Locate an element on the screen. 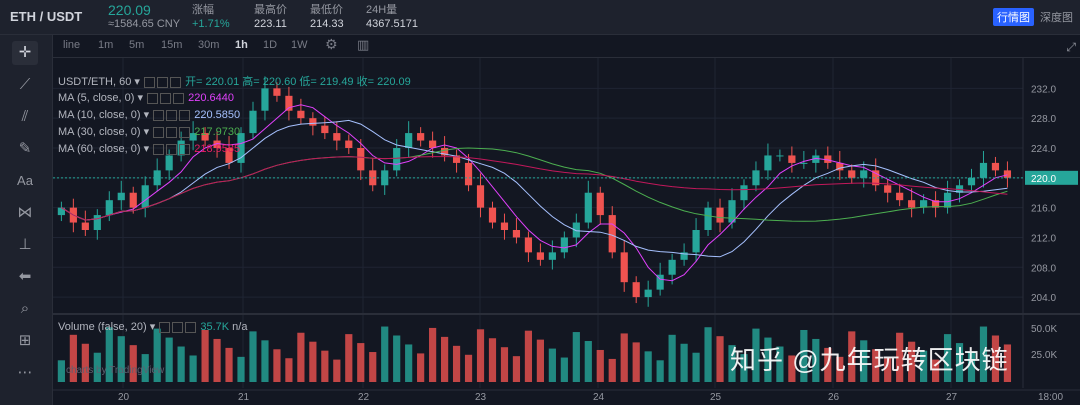 The image size is (1080, 405). tf-5m: 5m is located at coordinates (137, 45).